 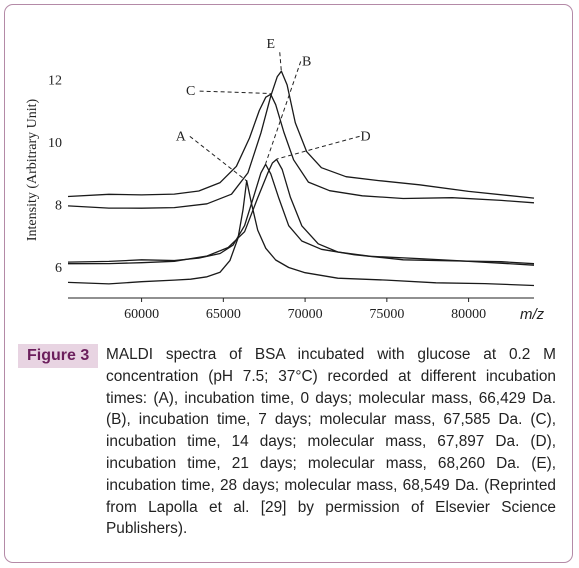 I want to click on x-tick-label: 80000, so click(x=468, y=314).